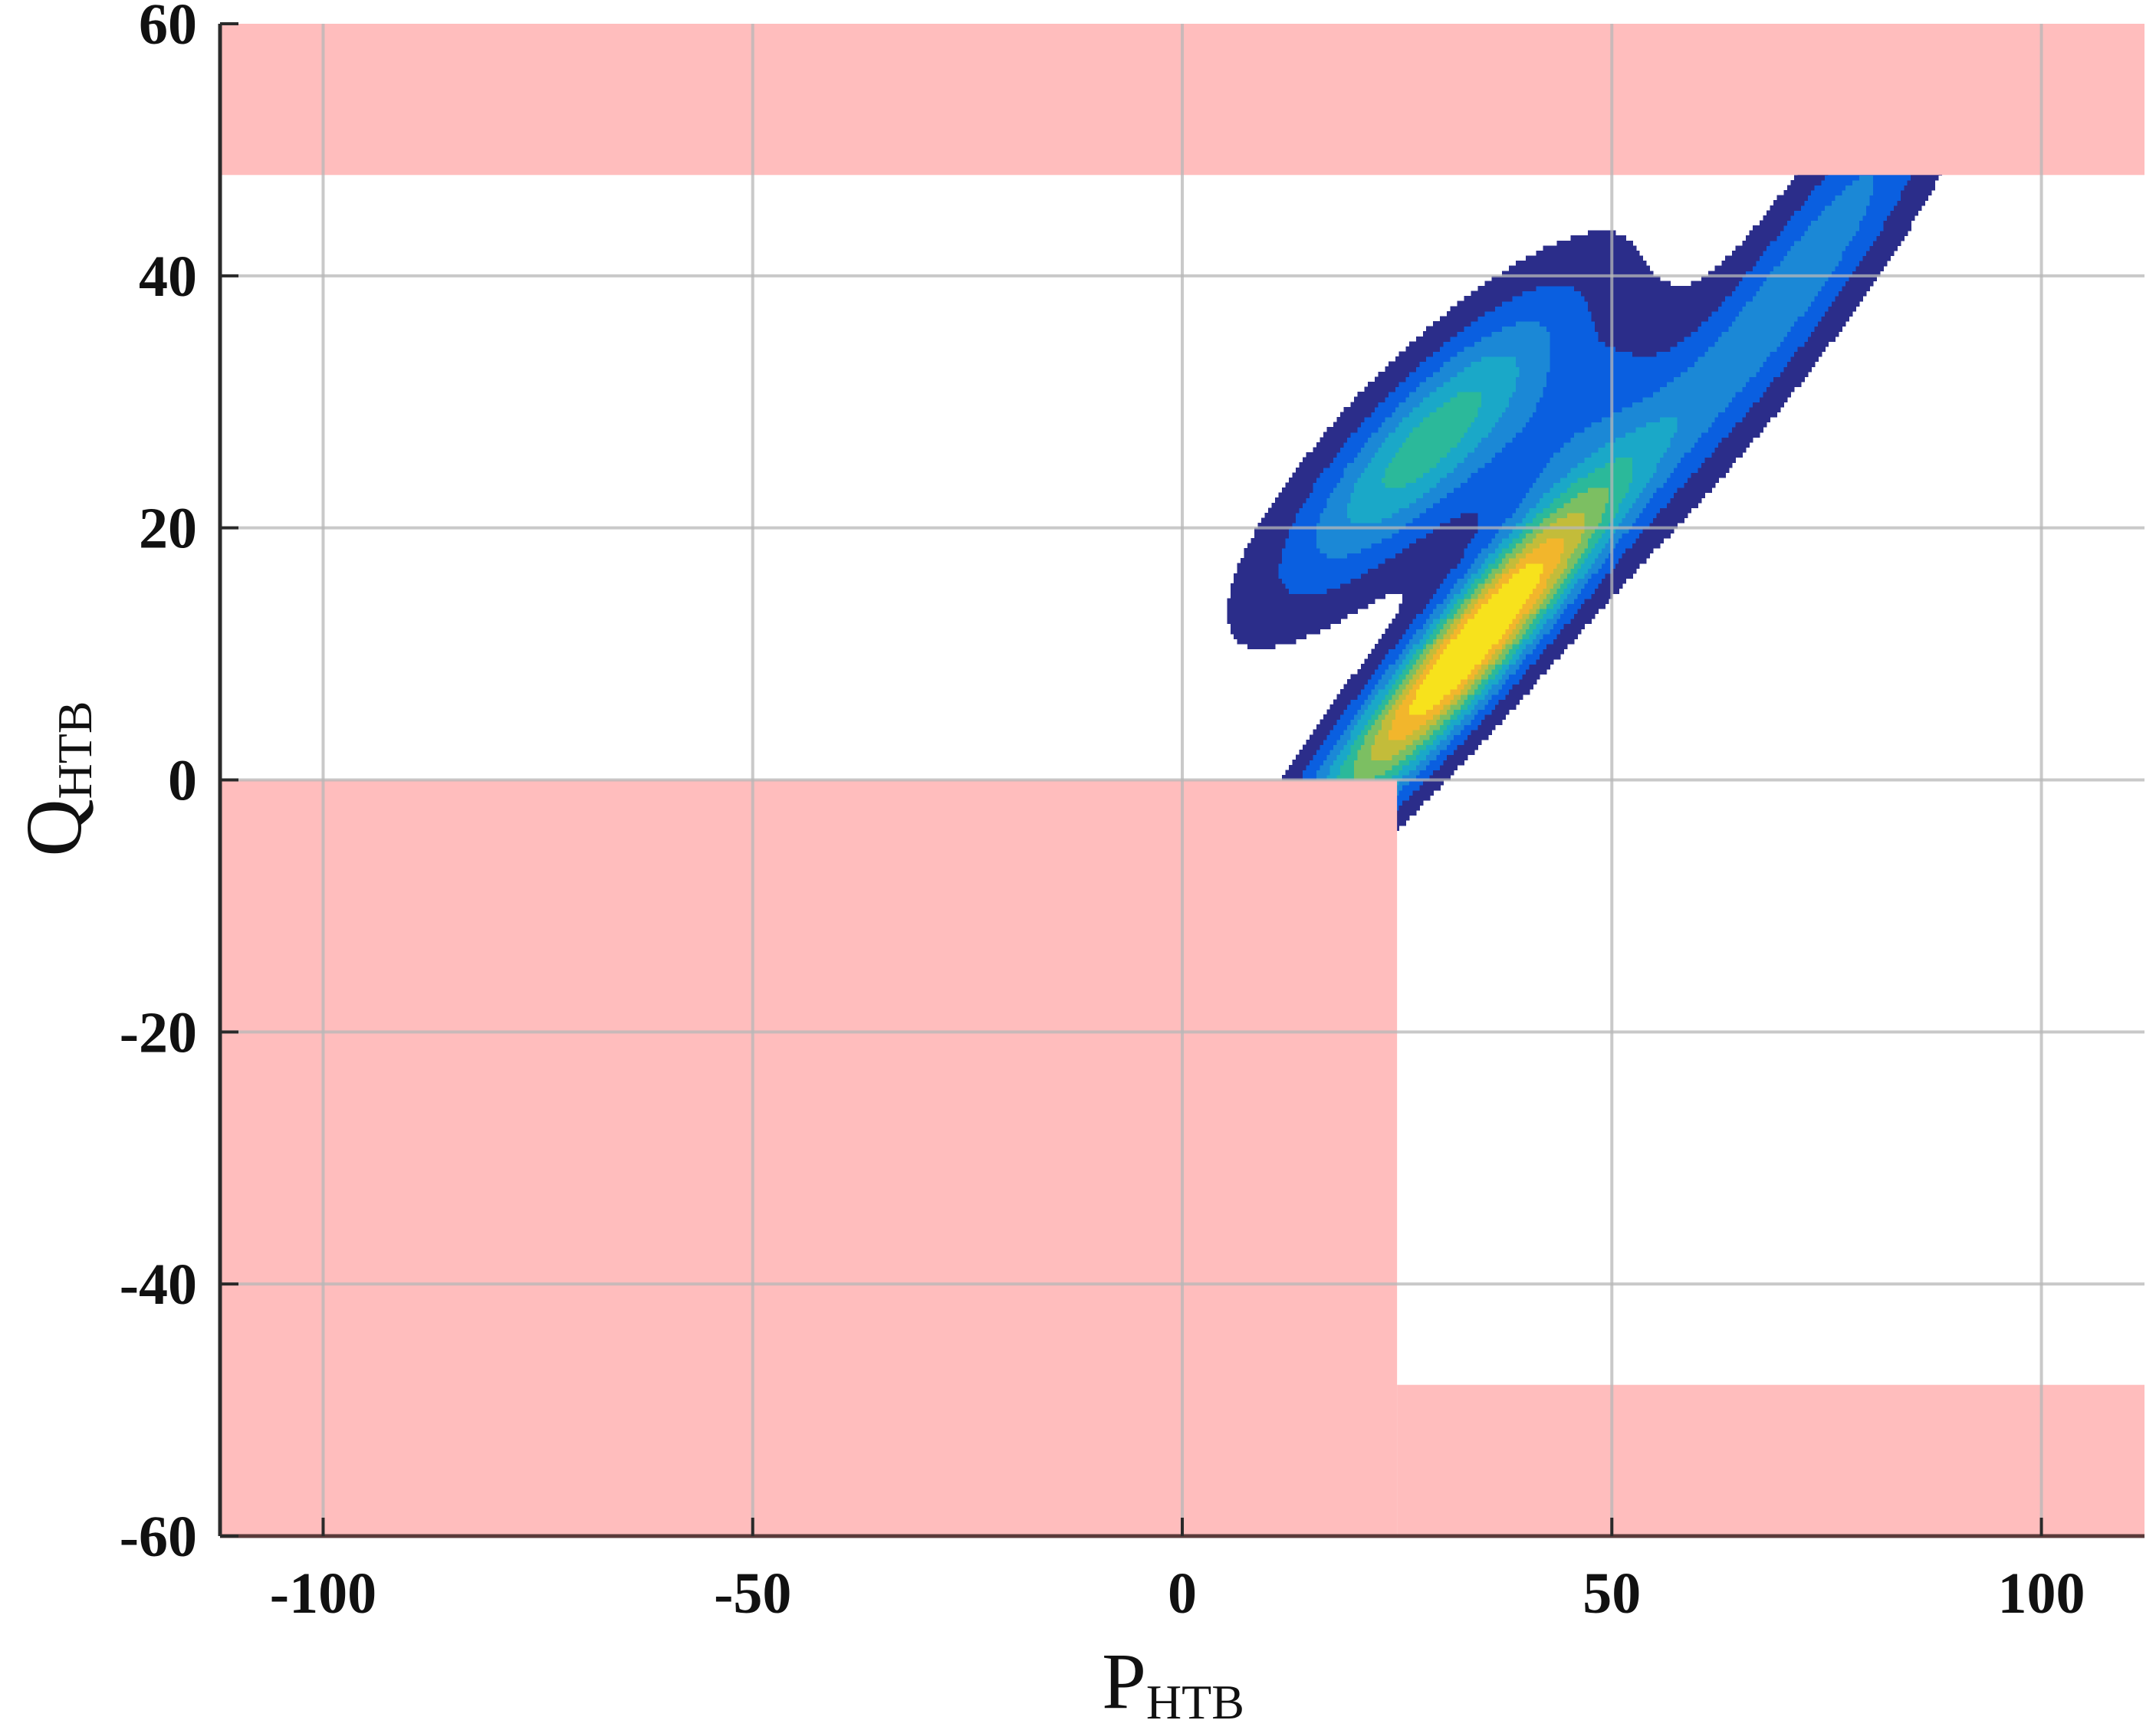 Image resolution: width=2156 pixels, height=1730 pixels. What do you see at coordinates (1195, 1701) in the screenshot?
I see `x-axis-label-sub: HTB` at bounding box center [1195, 1701].